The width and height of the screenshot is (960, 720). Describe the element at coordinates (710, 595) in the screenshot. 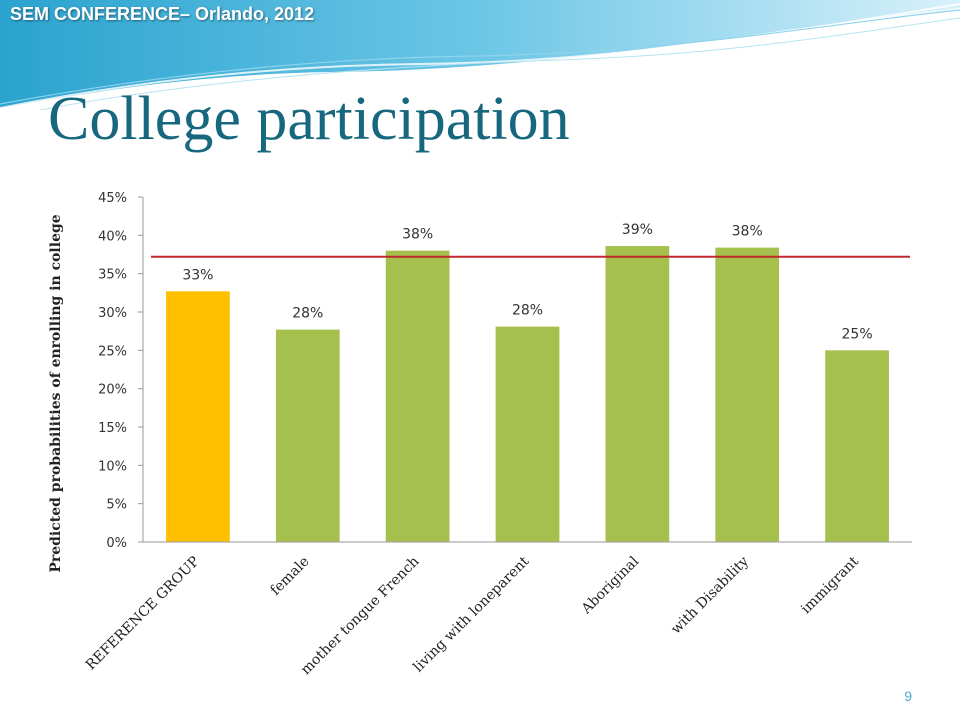

I see `category-label-5: with Disability` at that location.